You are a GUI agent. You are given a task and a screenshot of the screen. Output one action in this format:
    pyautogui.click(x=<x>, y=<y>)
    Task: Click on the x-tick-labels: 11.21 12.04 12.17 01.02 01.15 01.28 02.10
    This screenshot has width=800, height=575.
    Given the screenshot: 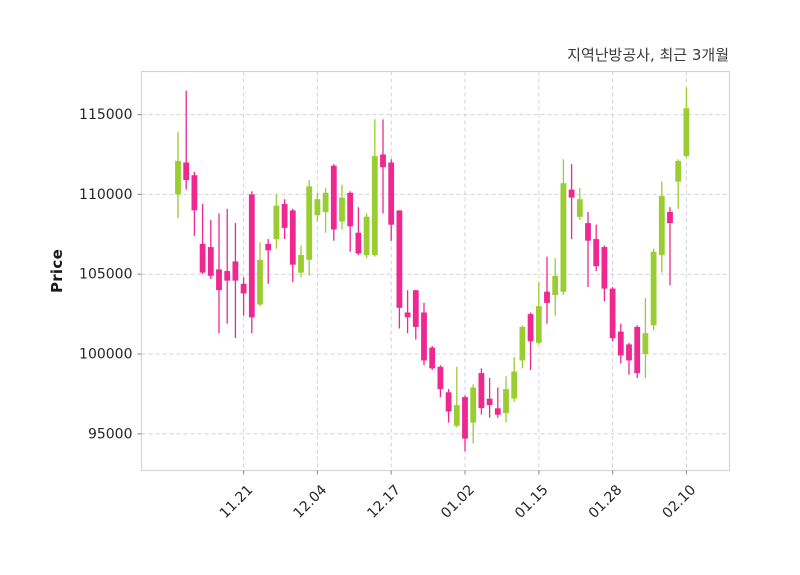 What is the action you would take?
    pyautogui.click(x=458, y=502)
    